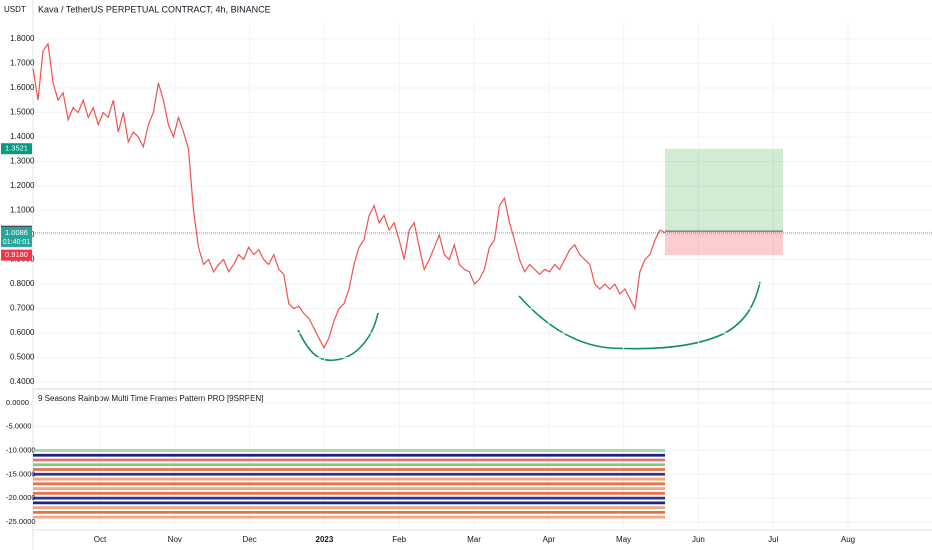 The image size is (932, 550). What do you see at coordinates (848, 539) in the screenshot?
I see `x-tick-label: Aug` at bounding box center [848, 539].